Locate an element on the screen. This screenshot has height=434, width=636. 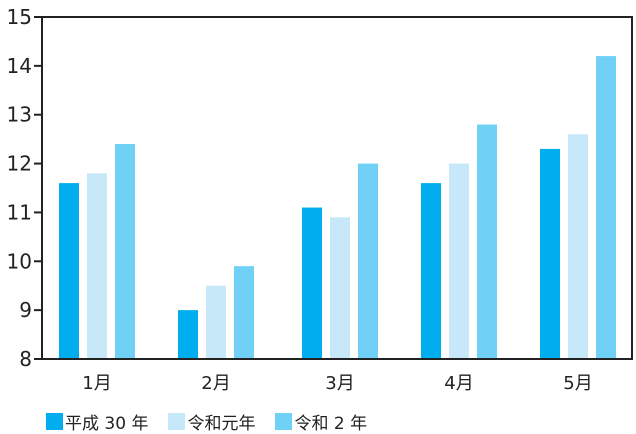
x-tick-label-4: 4月 is located at coordinates (458, 383).